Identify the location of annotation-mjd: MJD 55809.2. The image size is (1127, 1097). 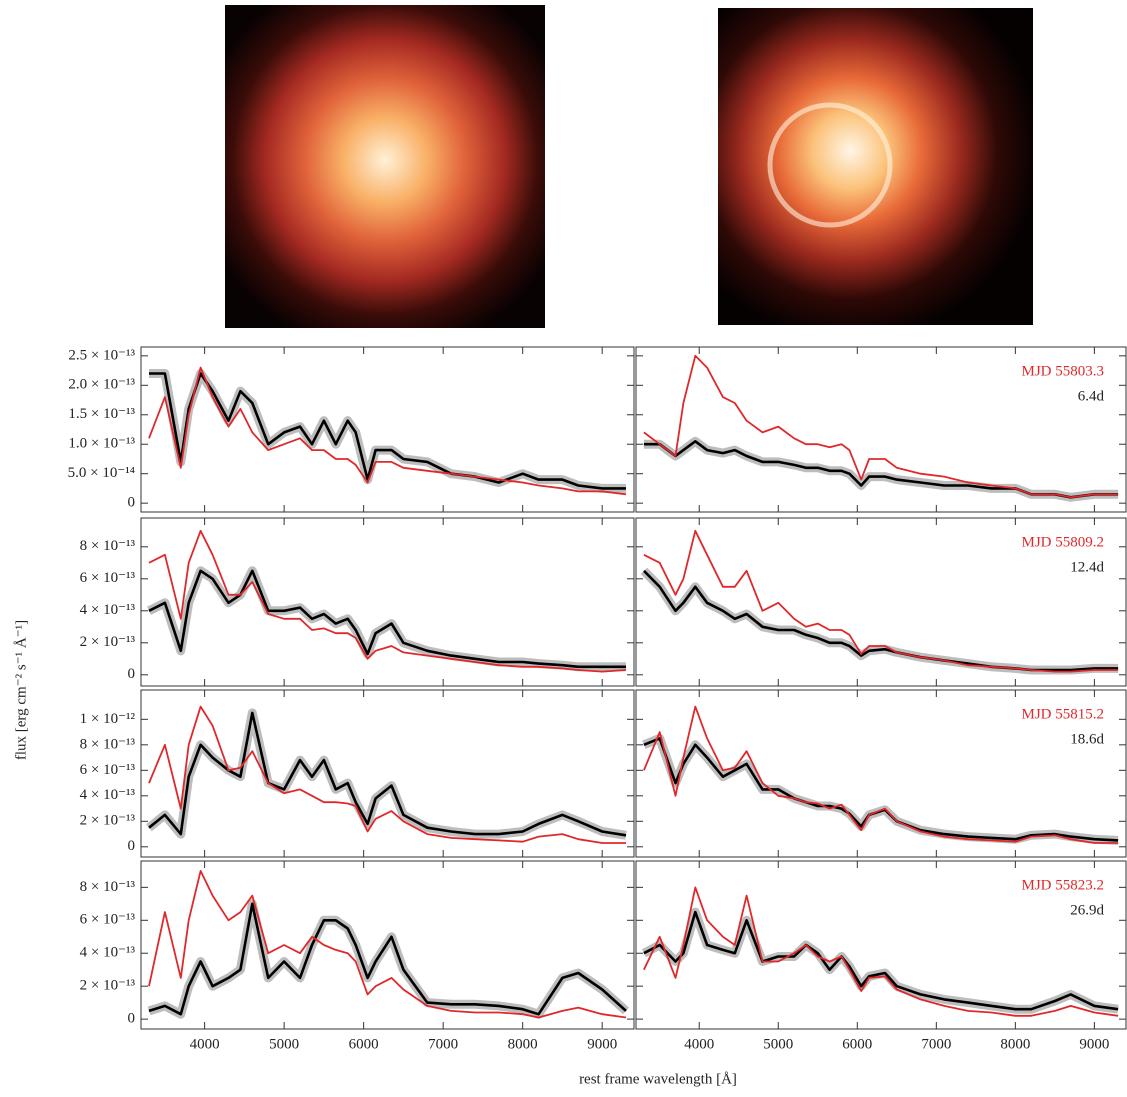
(1062, 542).